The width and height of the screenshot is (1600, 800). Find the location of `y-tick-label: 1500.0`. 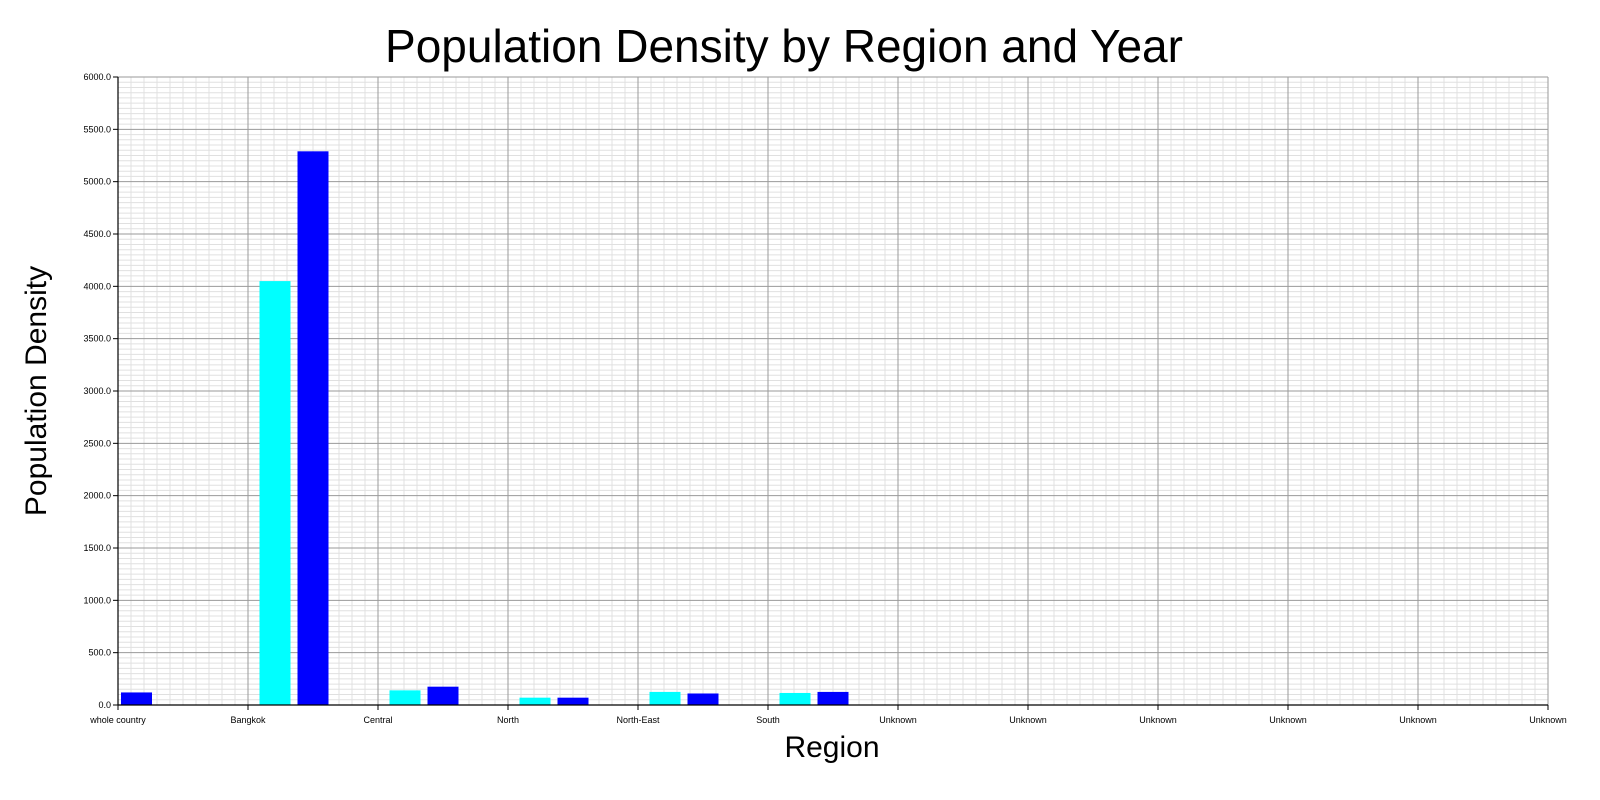

y-tick-label: 1500.0 is located at coordinates (97, 548).